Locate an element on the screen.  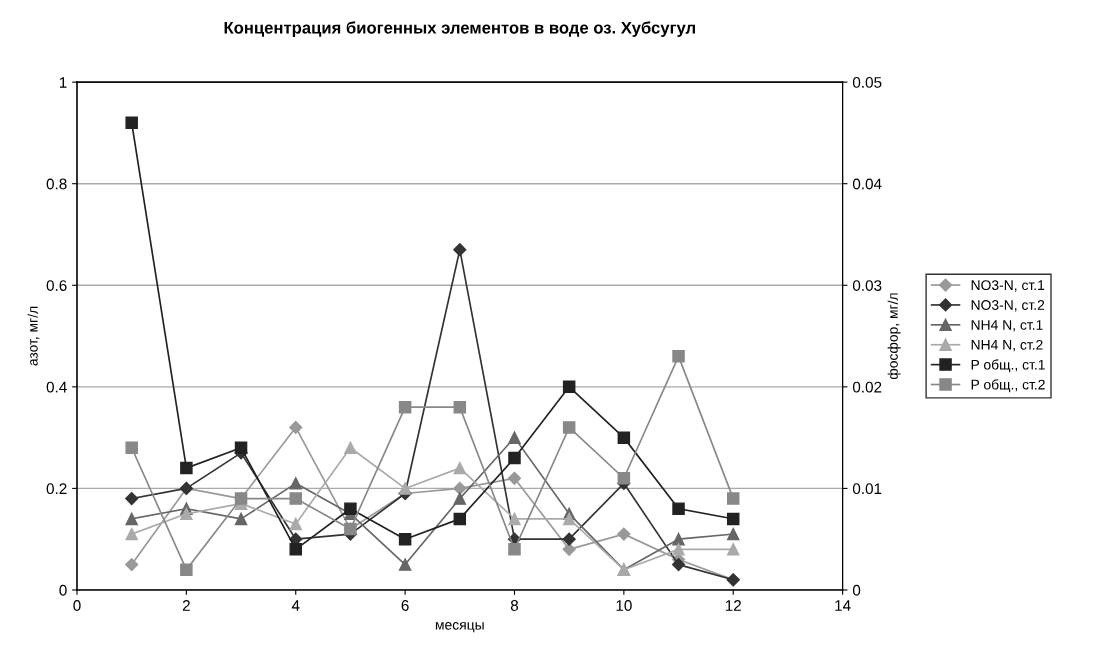
chart-title: Концентрация биогенных элементов в воде оз. Хубсугул is located at coordinates (459, 29).